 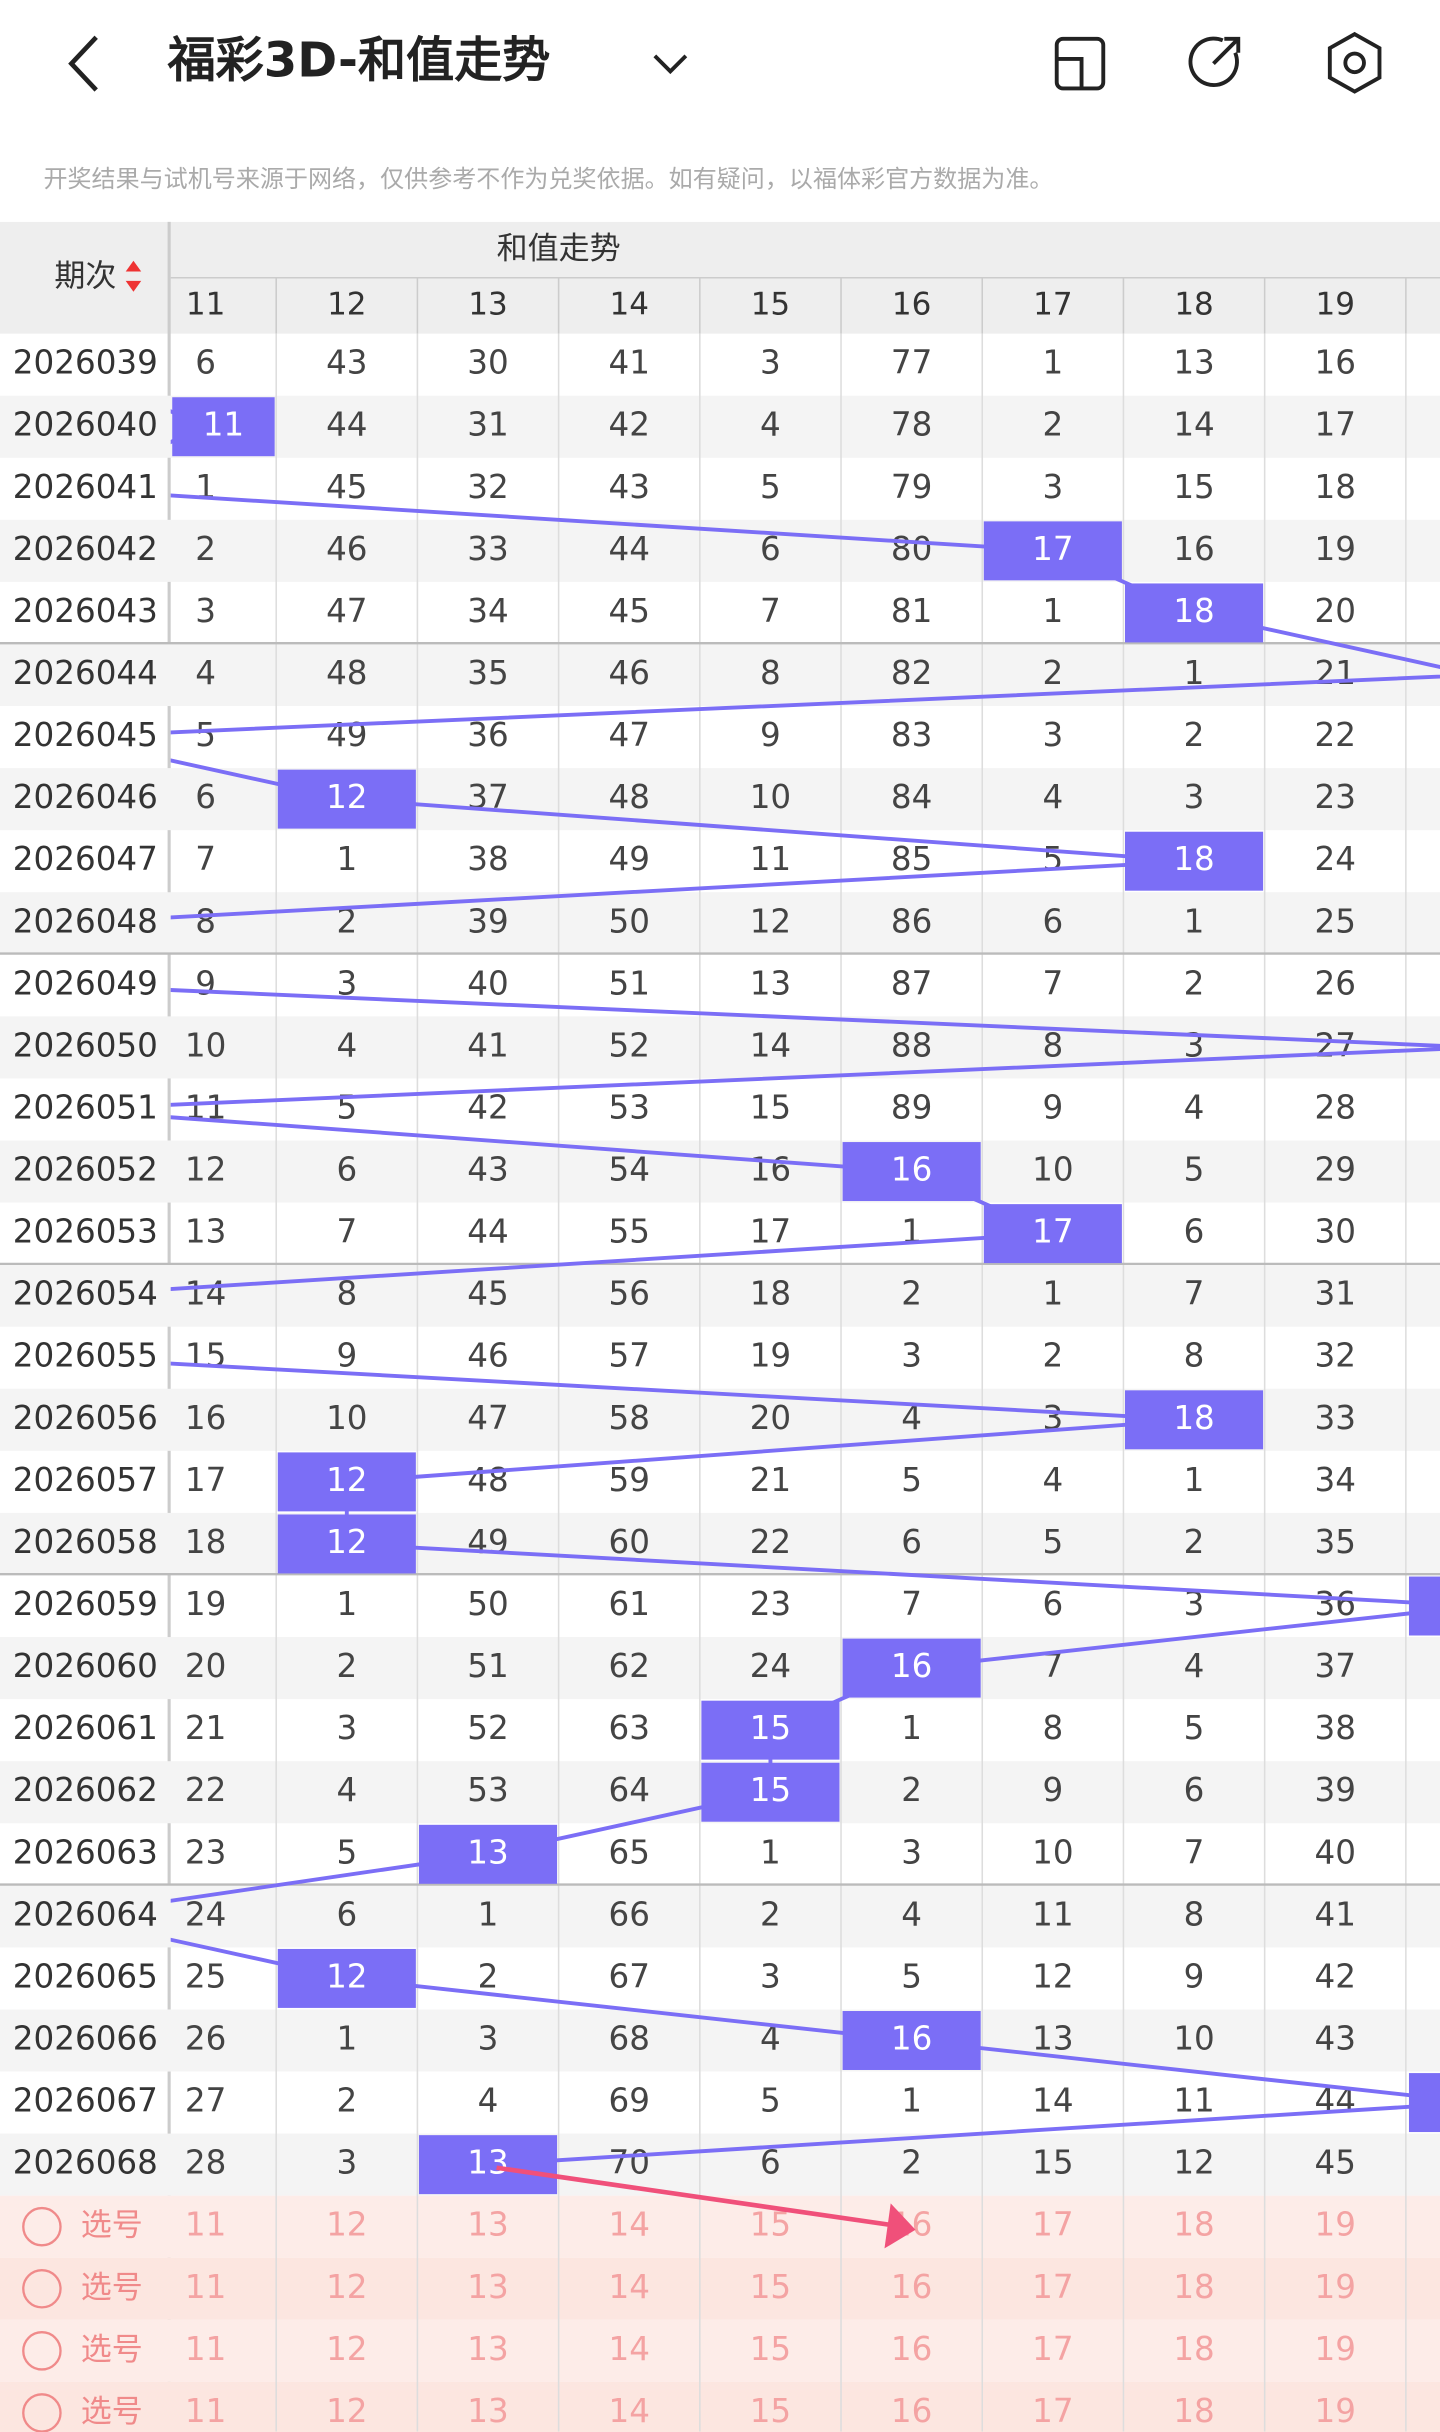 What do you see at coordinates (1214, 61) in the screenshot?
I see `share-button` at bounding box center [1214, 61].